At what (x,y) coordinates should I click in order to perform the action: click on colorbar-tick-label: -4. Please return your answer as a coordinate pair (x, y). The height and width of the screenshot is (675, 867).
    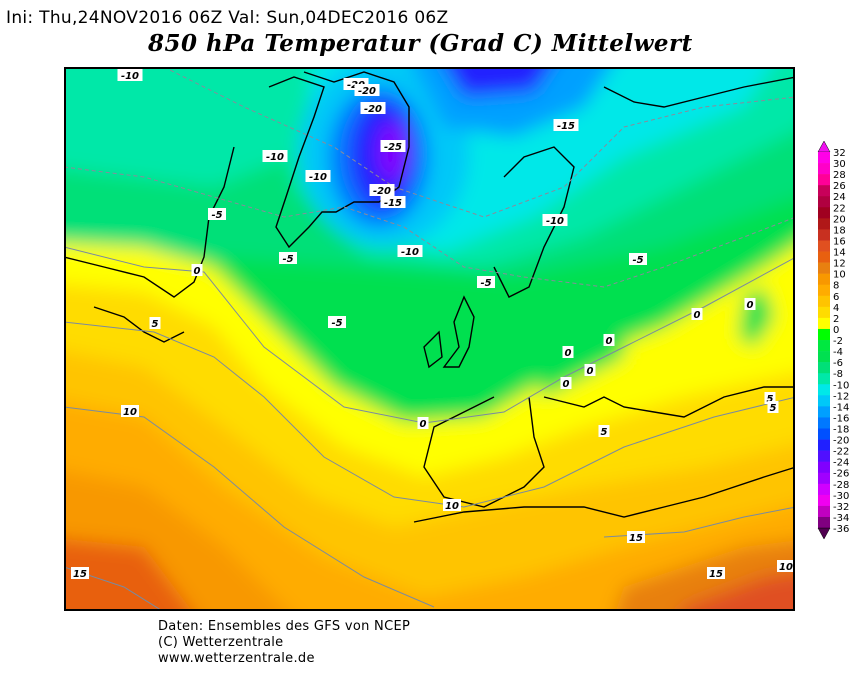
    Looking at the image, I should click on (838, 352).